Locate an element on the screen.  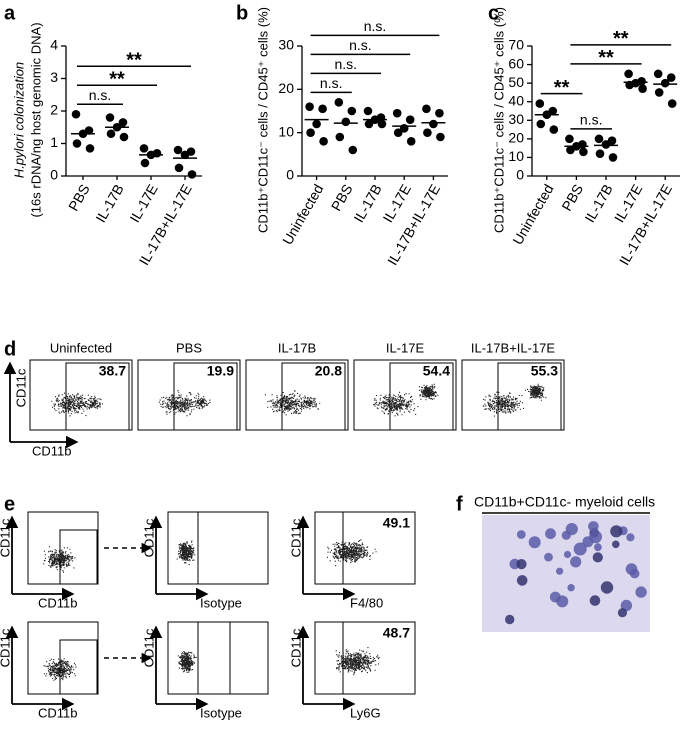
gate-percent: 54.4 is located at coordinates (436, 371).